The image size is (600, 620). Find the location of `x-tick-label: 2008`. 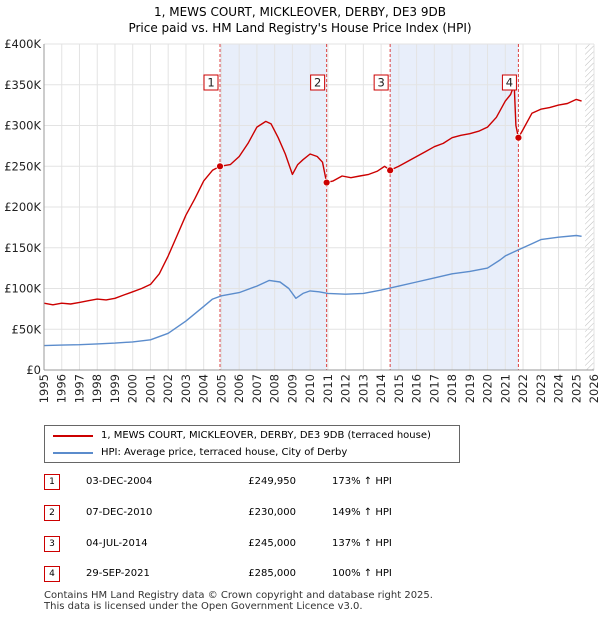

x-tick-label: 2008 is located at coordinates (275, 388).